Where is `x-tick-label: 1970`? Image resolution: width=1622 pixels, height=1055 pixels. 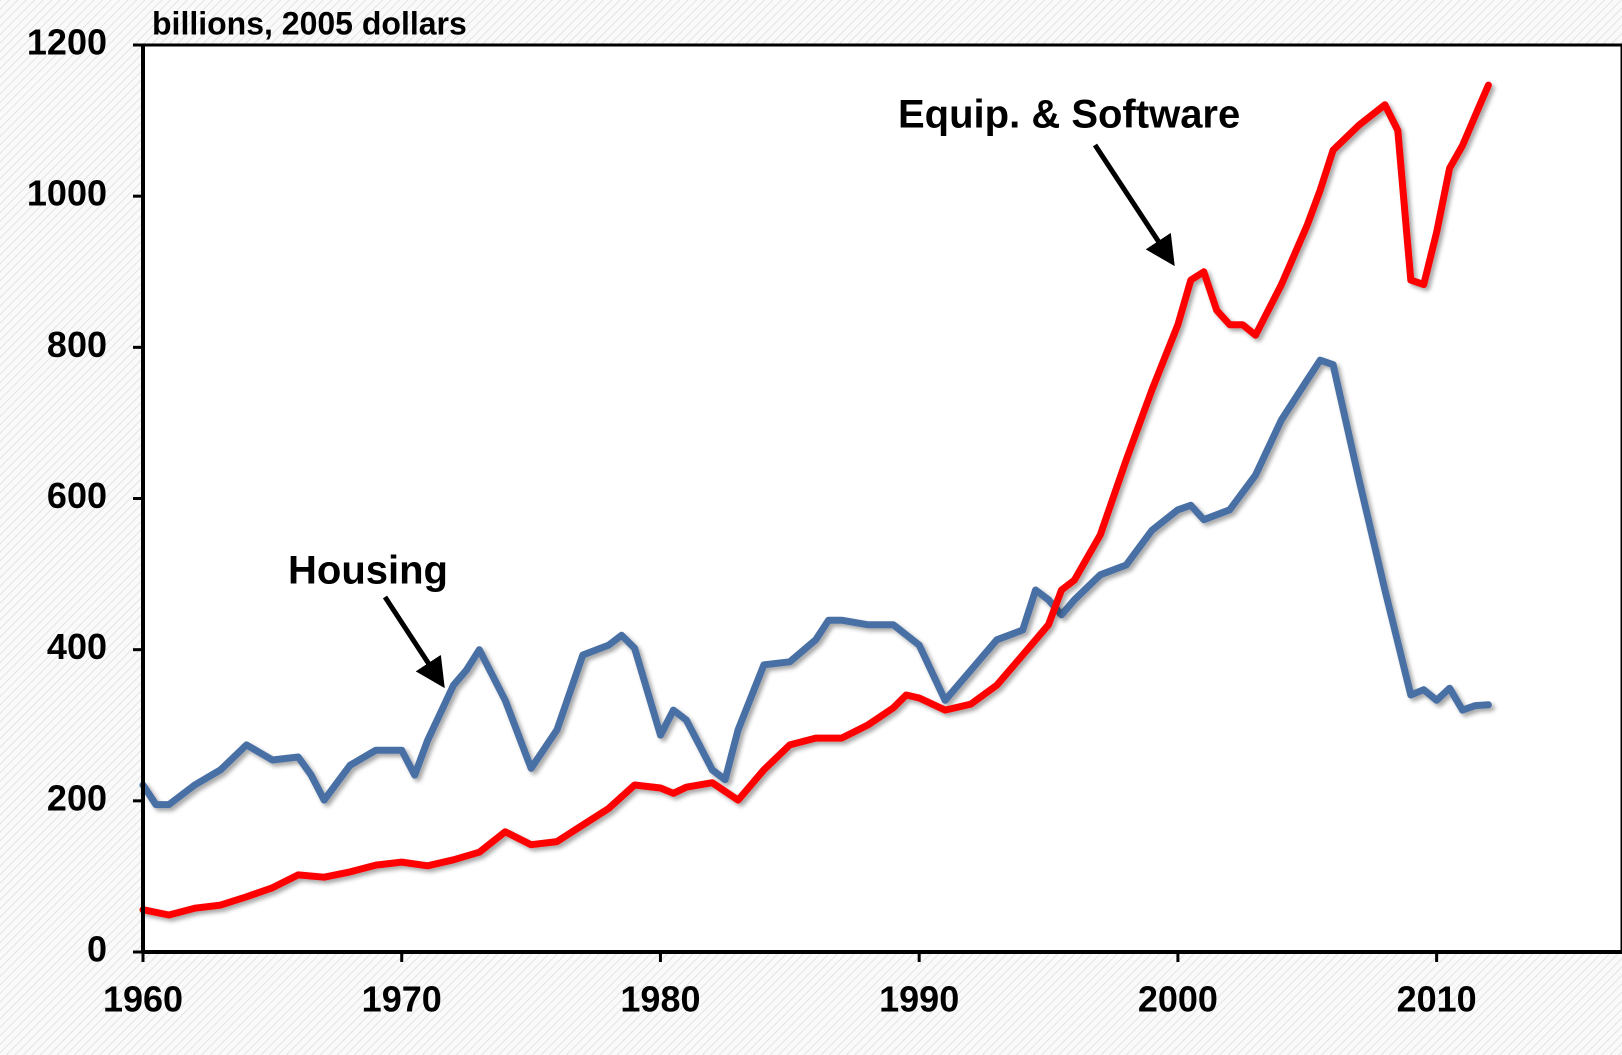 x-tick-label: 1970 is located at coordinates (402, 999).